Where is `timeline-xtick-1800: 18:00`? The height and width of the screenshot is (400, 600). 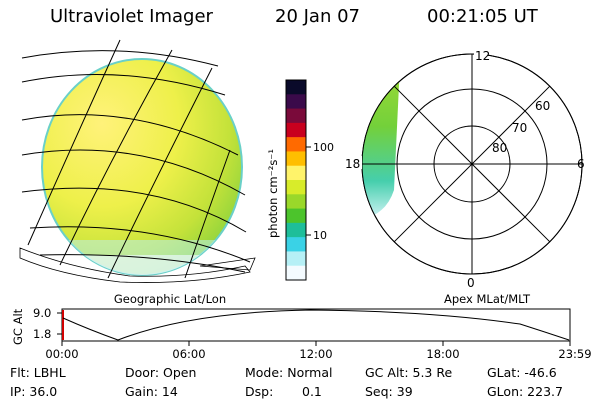
timeline-xtick-1800: 18:00 is located at coordinates (442, 354).